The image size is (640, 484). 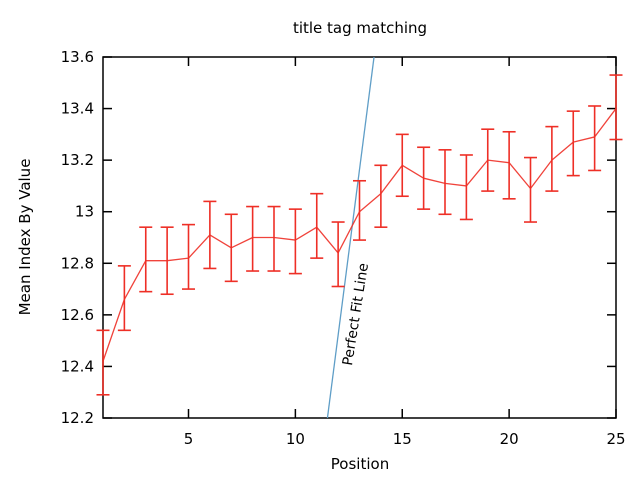 I want to click on y-tick-label: 12.4, so click(x=77, y=366).